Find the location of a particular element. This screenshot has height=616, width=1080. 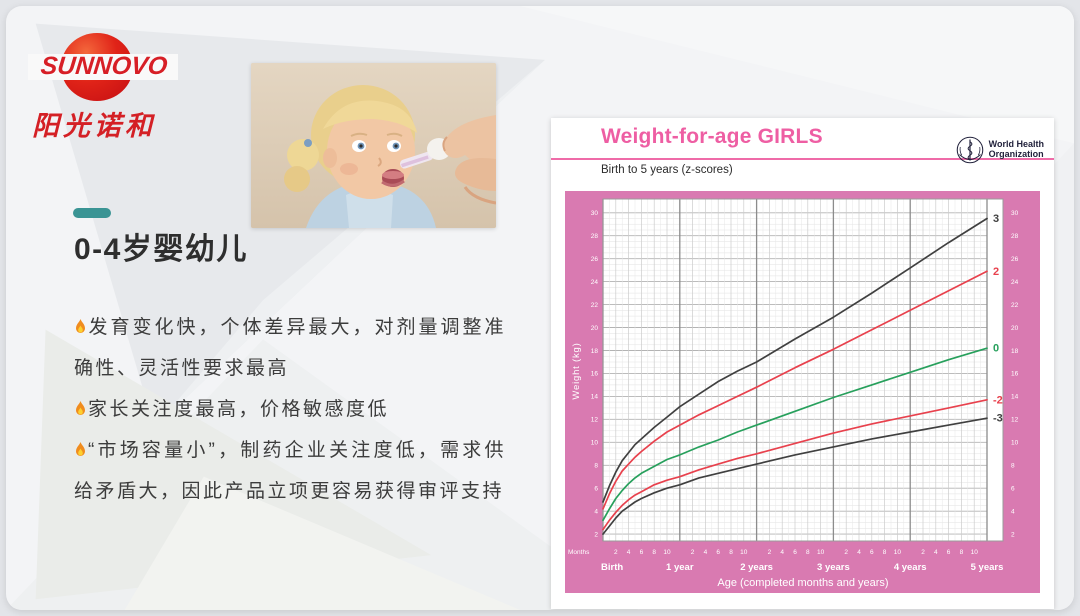

page-title: 0-4岁婴幼儿 is located at coordinates (161, 249).